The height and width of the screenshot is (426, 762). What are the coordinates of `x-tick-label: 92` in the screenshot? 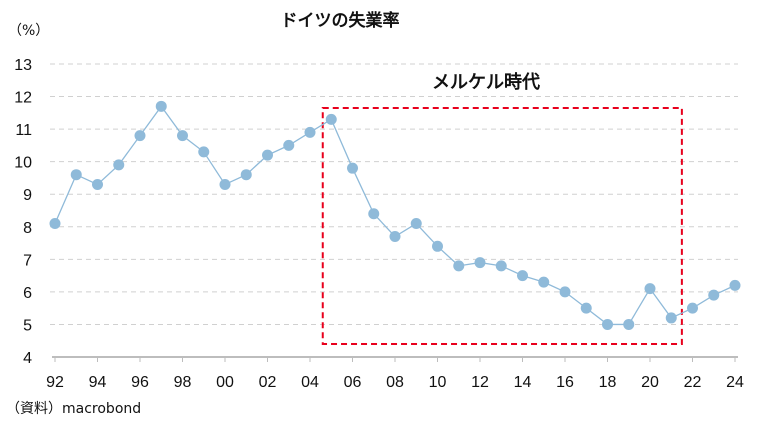 It's located at (55, 382).